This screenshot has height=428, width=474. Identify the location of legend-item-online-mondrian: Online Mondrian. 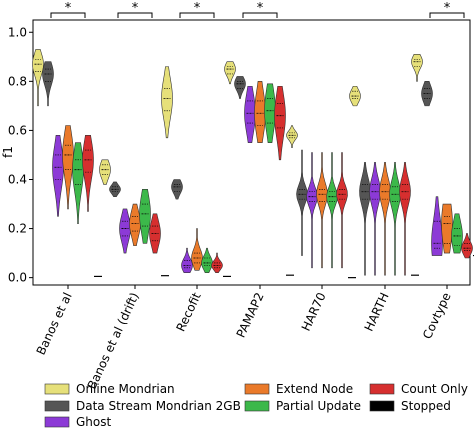
(109, 389).